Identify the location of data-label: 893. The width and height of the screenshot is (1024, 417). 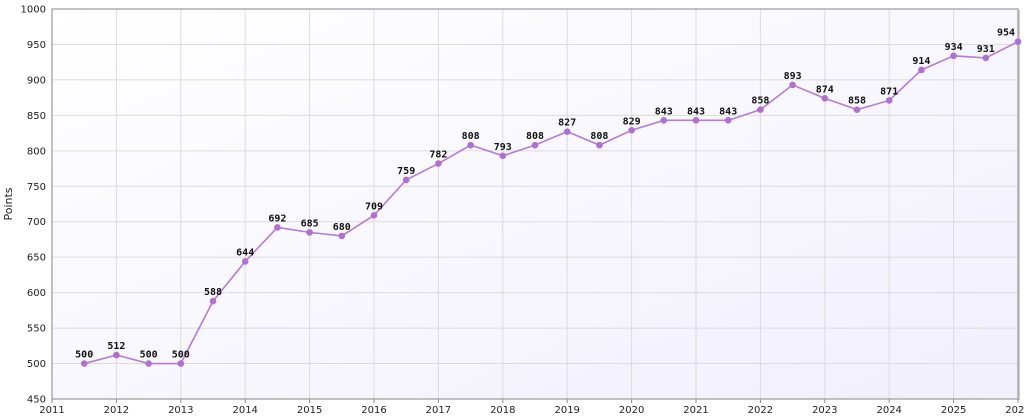
(793, 76).